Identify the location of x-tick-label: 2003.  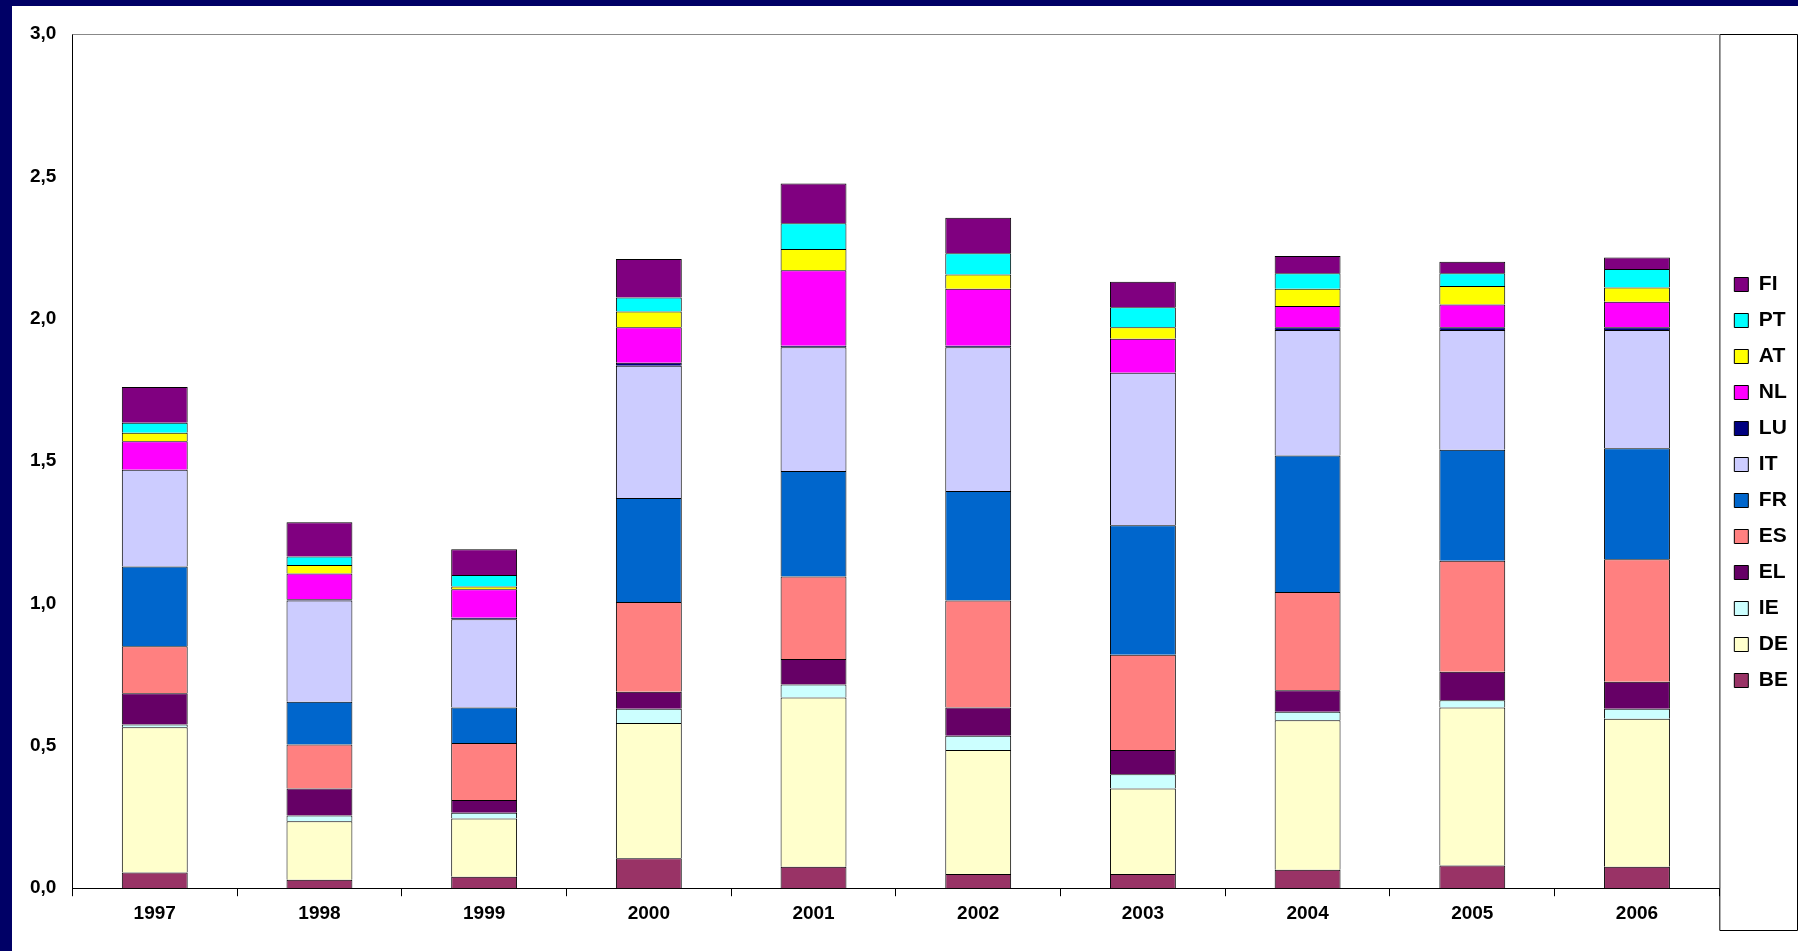
(1143, 912).